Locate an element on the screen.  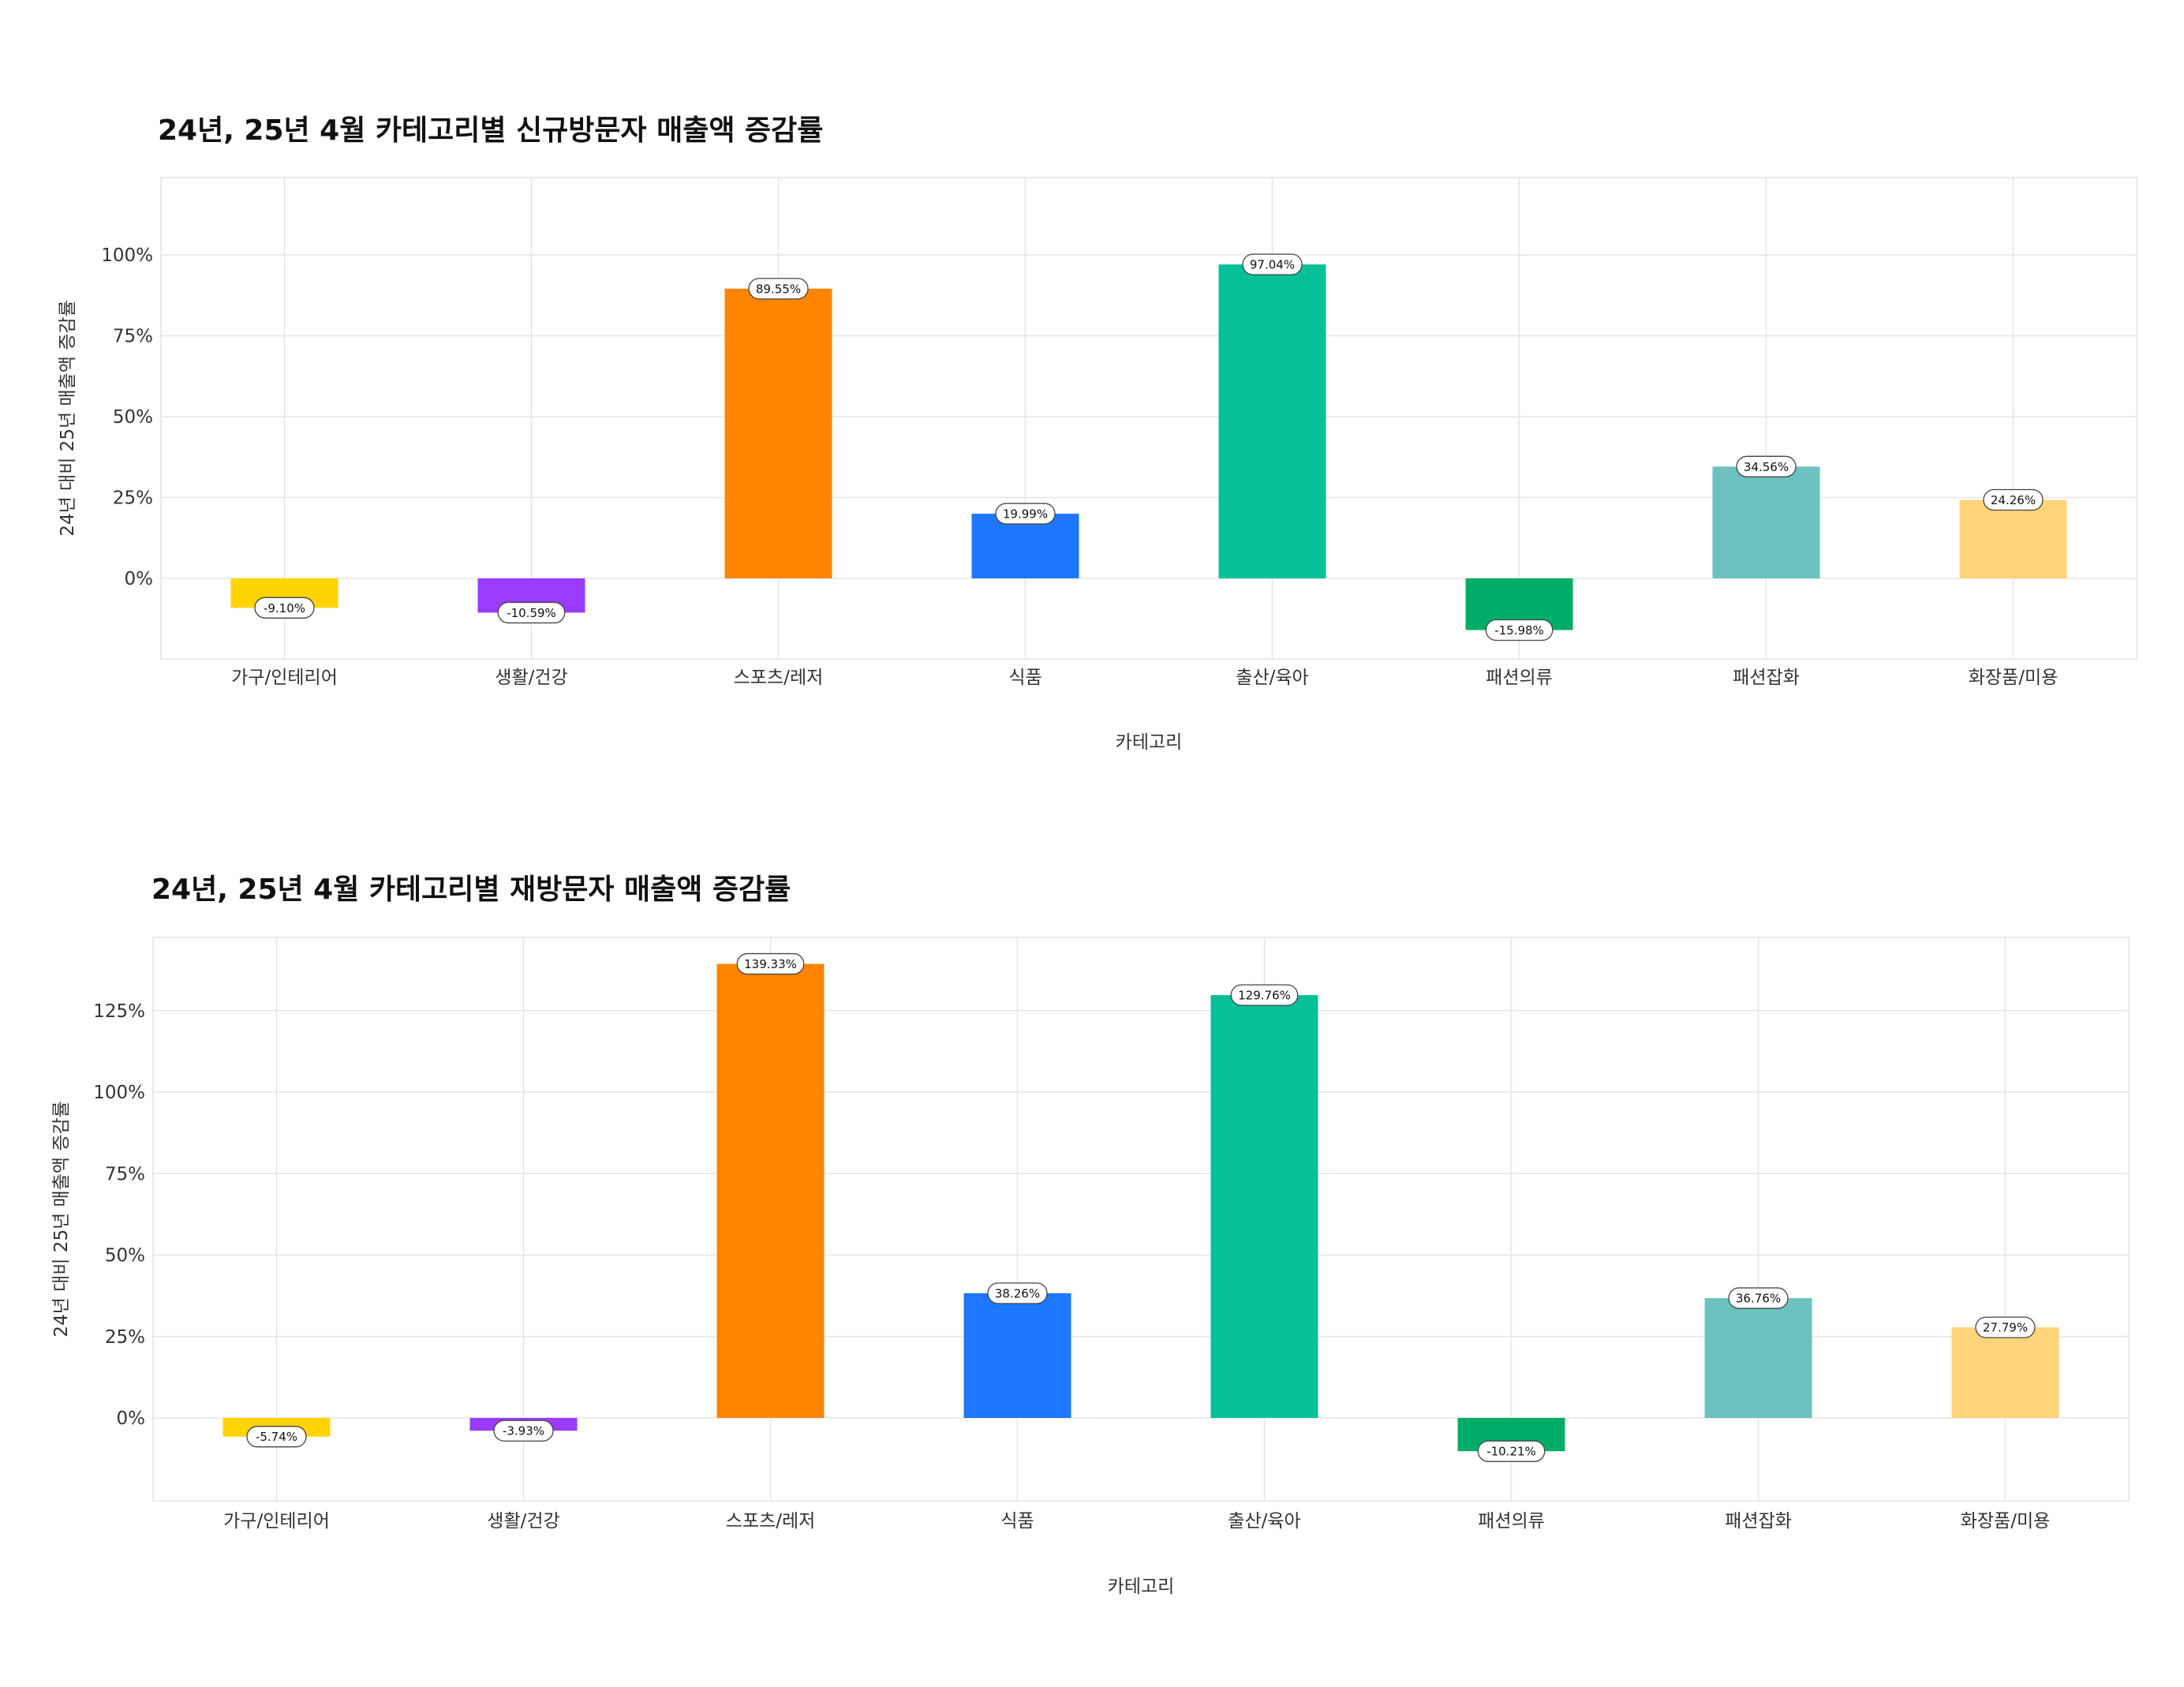
chart-title: 24년, 25년 4월 카테고리별 신규방문자 매출액 증감률 is located at coordinates (491, 130).